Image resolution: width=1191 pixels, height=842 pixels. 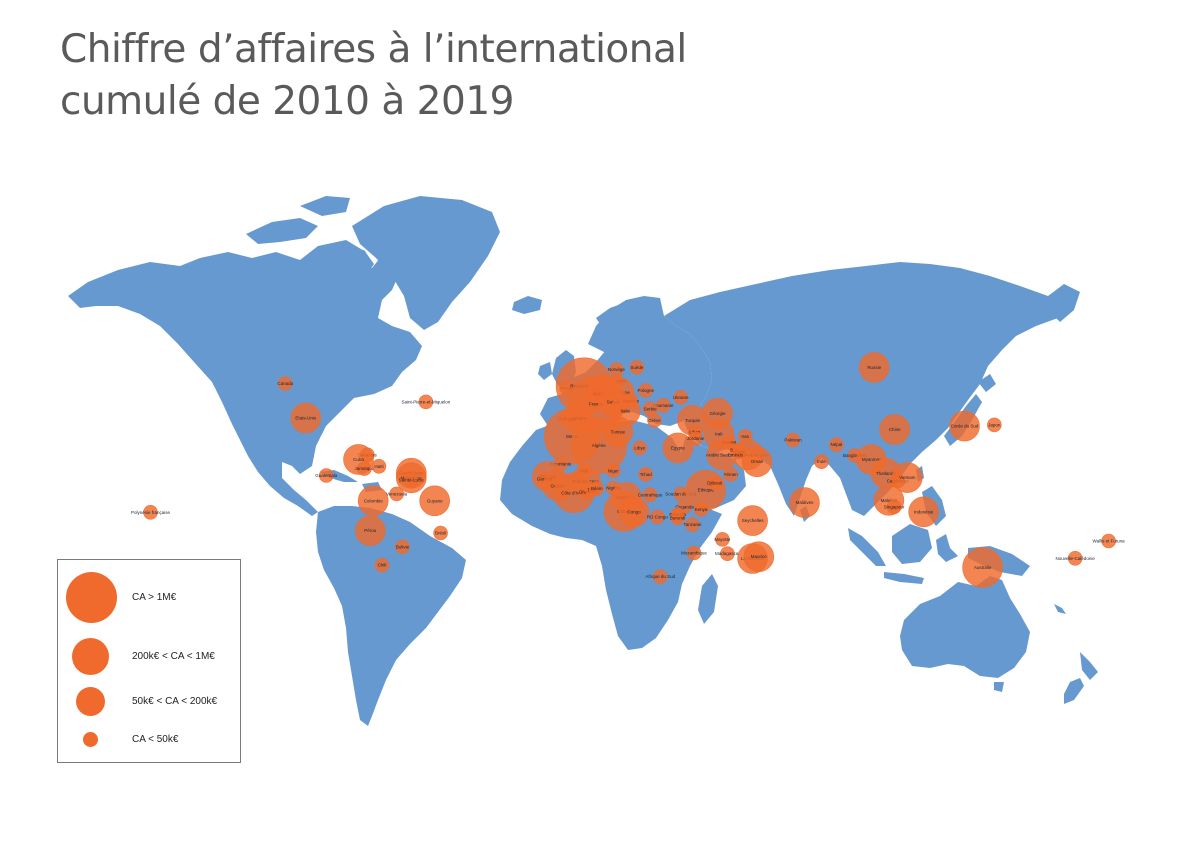 What do you see at coordinates (650, 494) in the screenshot?
I see `country-label-centrafrique: Centrafrique` at bounding box center [650, 494].